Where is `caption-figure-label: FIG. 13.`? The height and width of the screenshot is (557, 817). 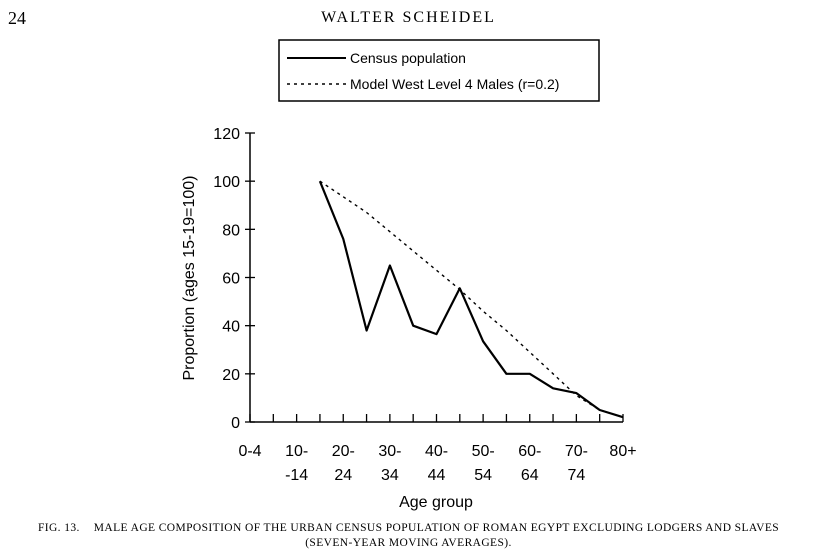
caption-figure-label: FIG. 13. is located at coordinates (58, 528).